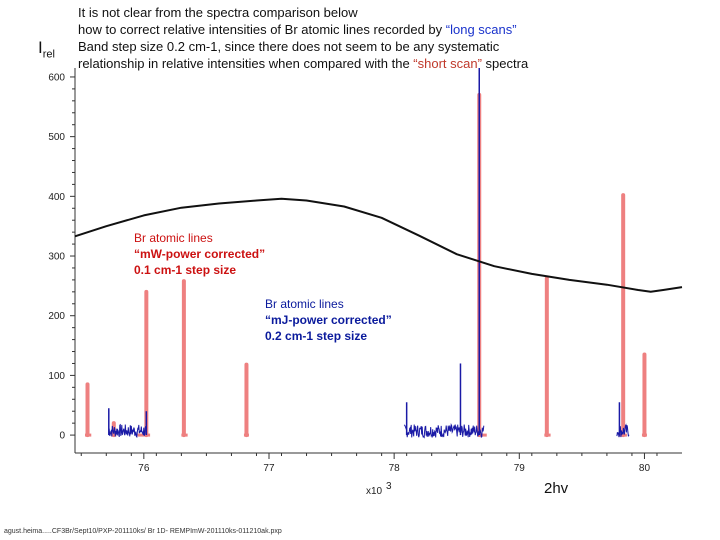 Image resolution: width=720 pixels, height=540 pixels. What do you see at coordinates (56, 376) in the screenshot?
I see `y-tick-label: 100` at bounding box center [56, 376].